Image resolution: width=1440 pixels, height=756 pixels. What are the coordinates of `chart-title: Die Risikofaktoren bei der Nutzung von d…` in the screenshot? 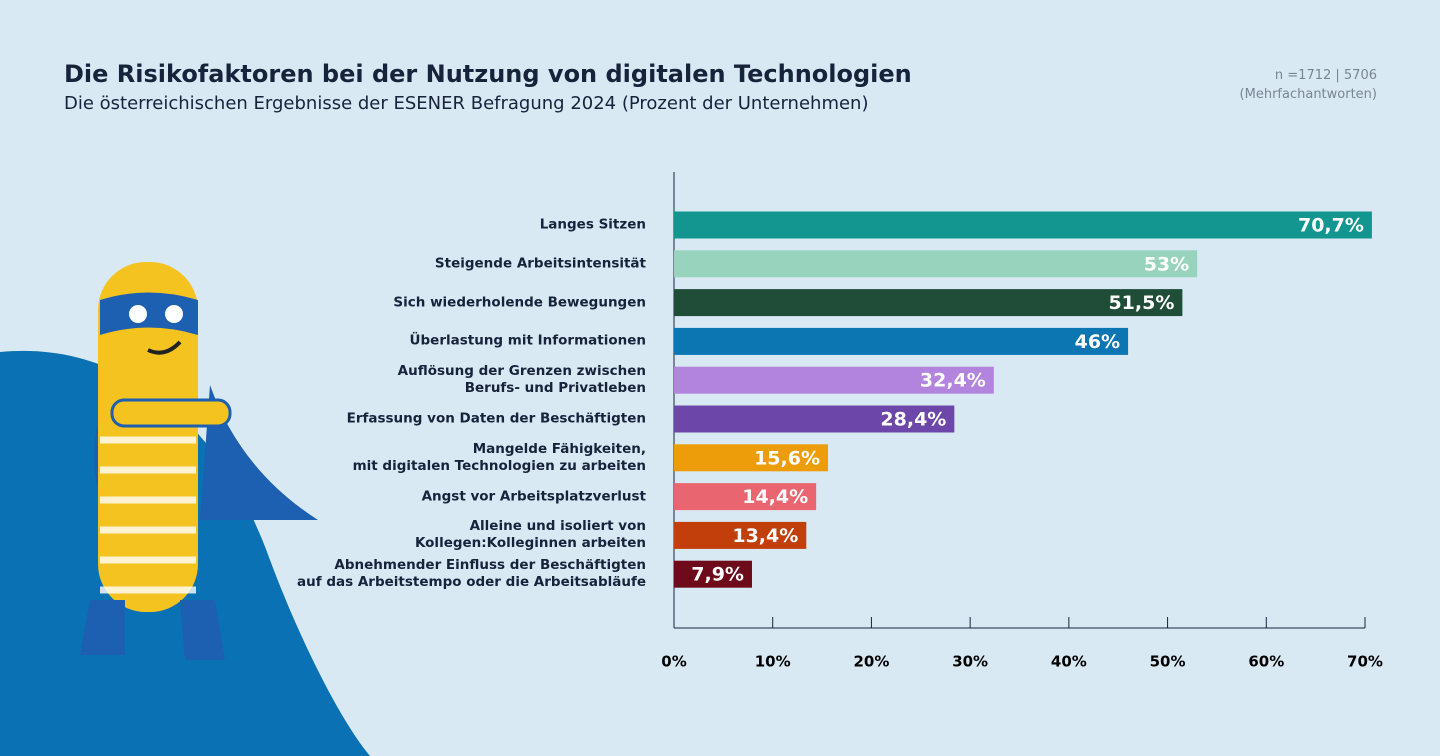 It's located at (488, 74).